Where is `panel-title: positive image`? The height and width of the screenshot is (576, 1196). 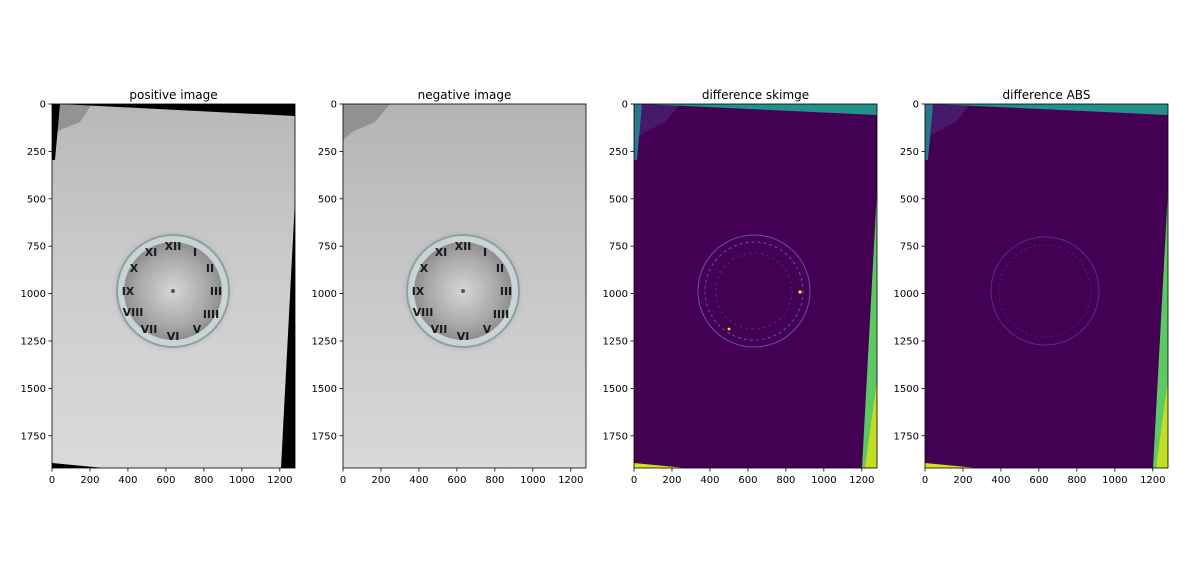
panel-title: positive image is located at coordinates (173, 95).